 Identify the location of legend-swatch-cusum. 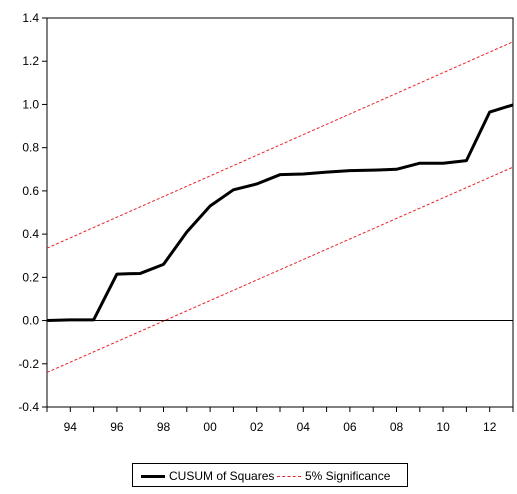
(153, 476).